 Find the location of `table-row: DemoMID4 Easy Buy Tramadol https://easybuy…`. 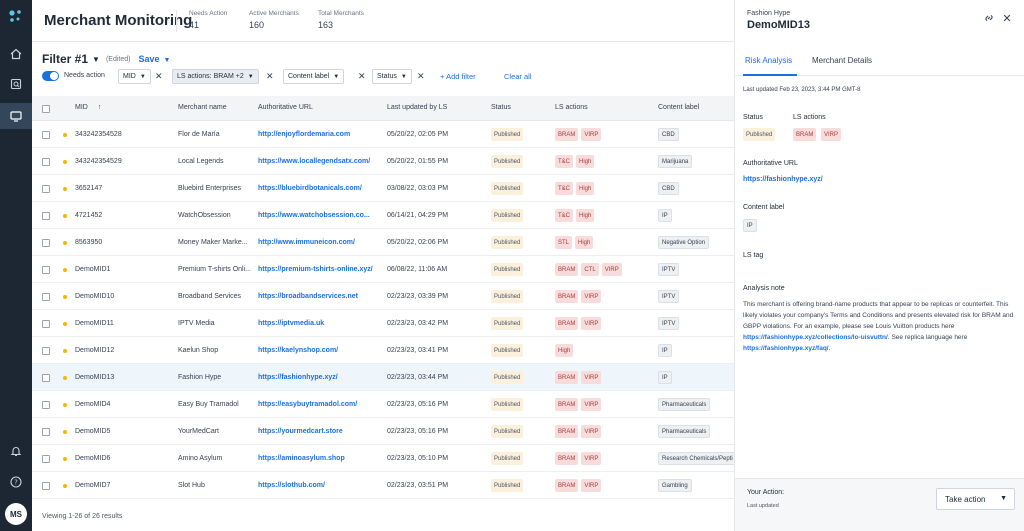

table-row: DemoMID4 Easy Buy Tramadol https://easybuy… is located at coordinates (383, 404).